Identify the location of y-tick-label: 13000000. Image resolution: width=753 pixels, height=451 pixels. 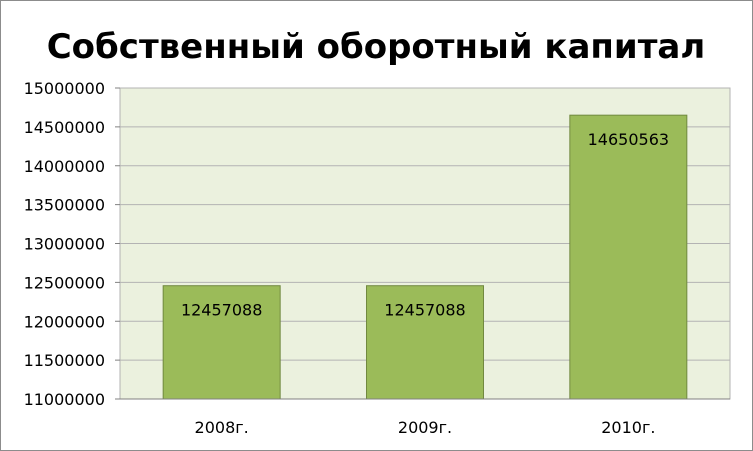
(64, 244).